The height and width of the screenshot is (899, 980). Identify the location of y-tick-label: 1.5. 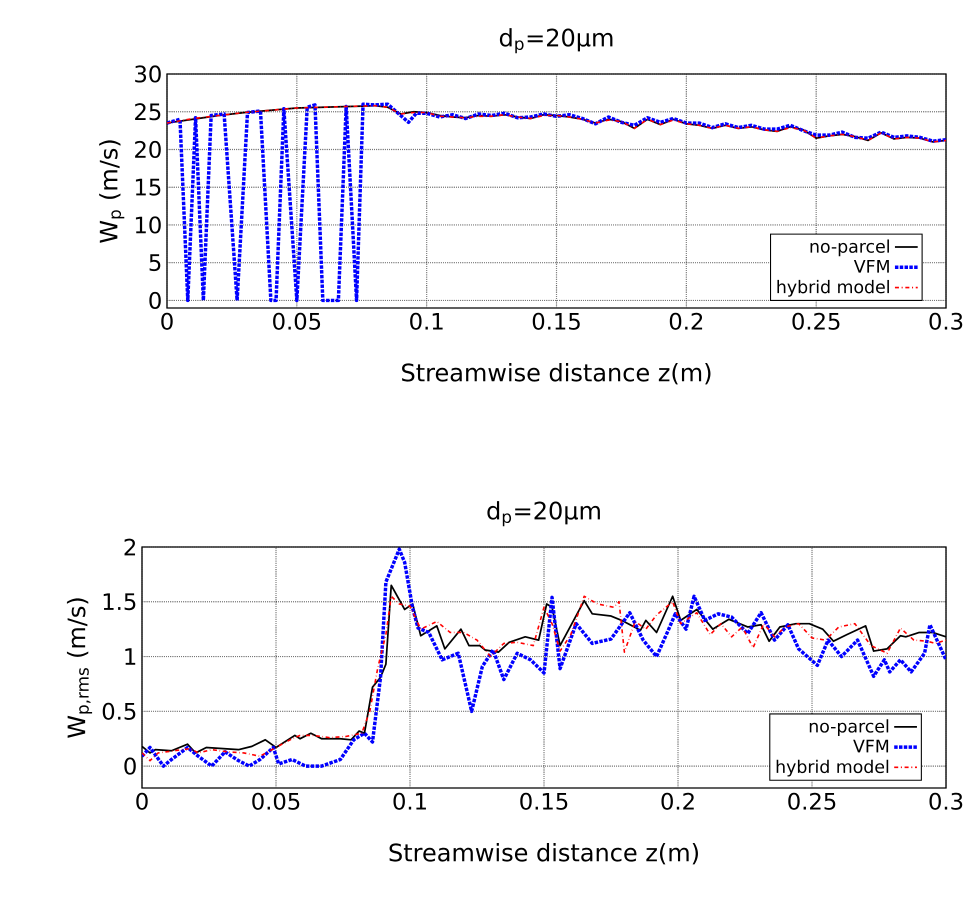
(120, 601).